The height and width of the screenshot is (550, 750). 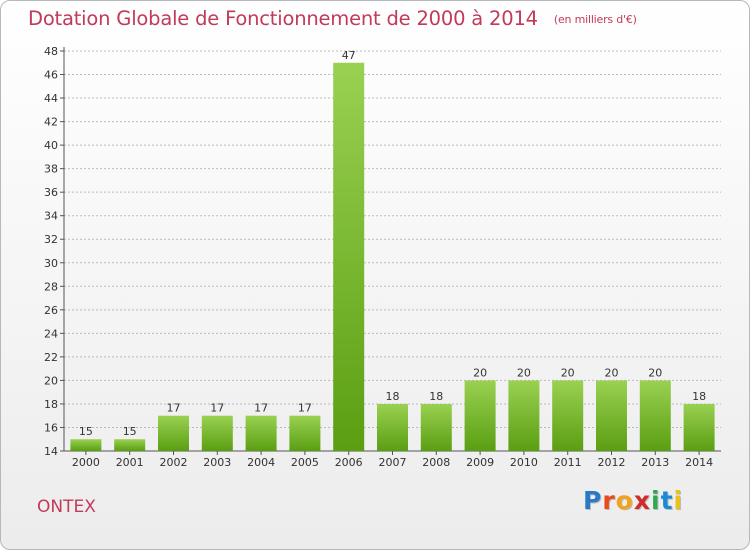 I want to click on y-tick-label-46: 46, so click(x=51, y=75).